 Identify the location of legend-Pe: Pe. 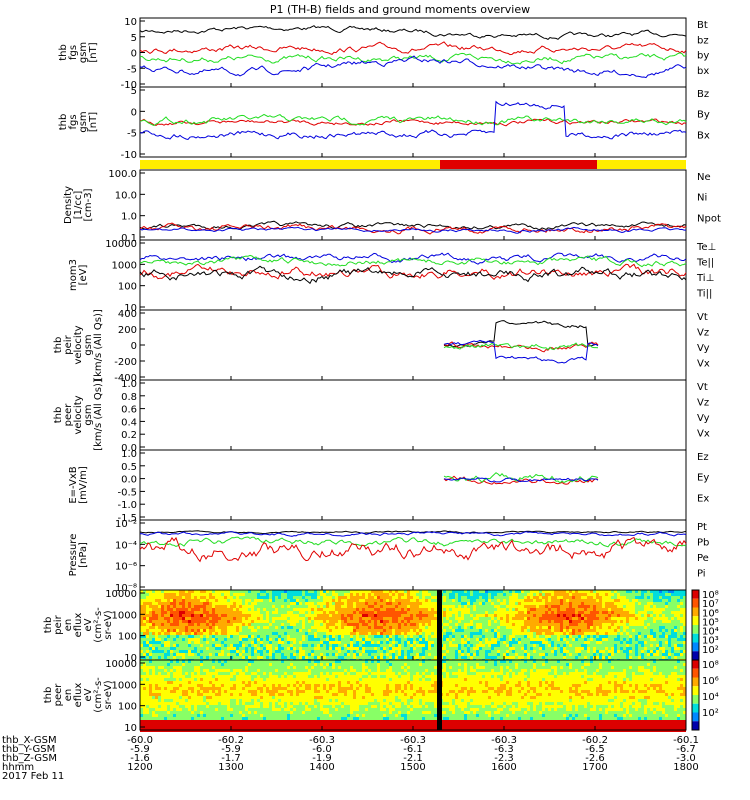
(703, 558).